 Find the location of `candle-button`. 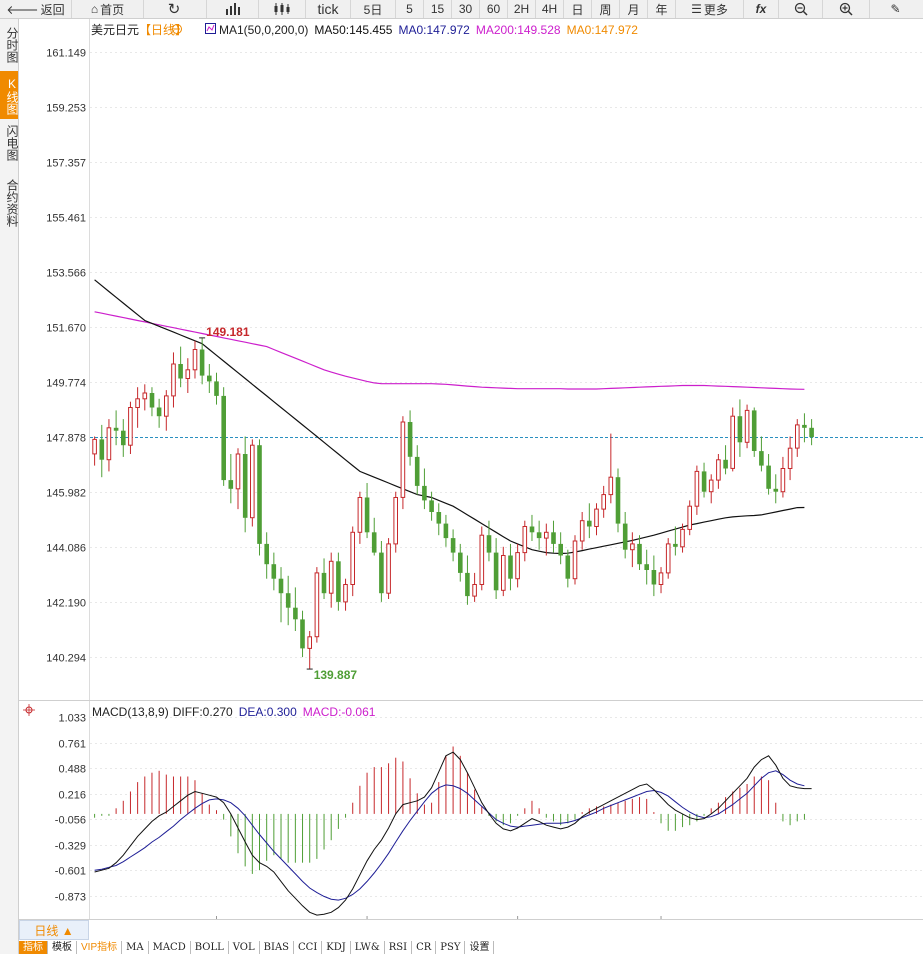

candle-button is located at coordinates (282, 9).